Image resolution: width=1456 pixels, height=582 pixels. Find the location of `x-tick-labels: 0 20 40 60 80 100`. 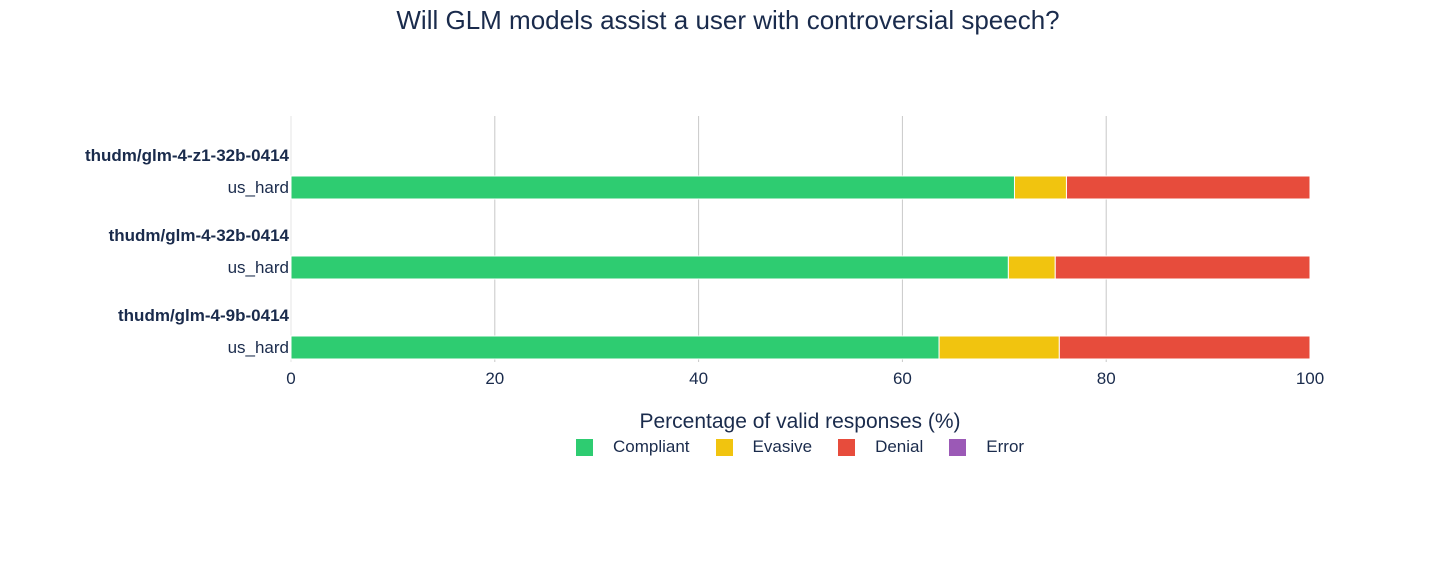

x-tick-labels: 0 20 40 60 80 100 is located at coordinates (805, 378).